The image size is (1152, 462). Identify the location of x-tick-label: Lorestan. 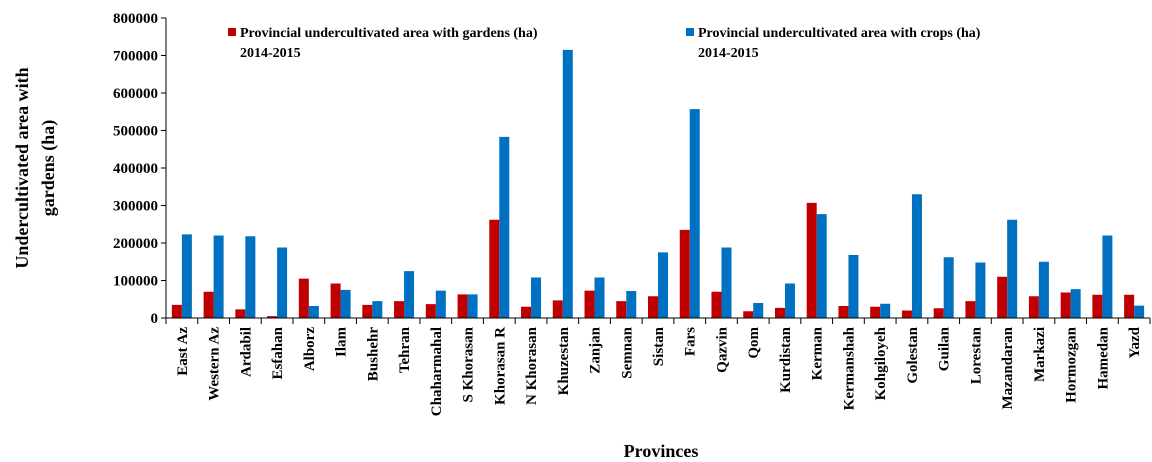
(976, 355).